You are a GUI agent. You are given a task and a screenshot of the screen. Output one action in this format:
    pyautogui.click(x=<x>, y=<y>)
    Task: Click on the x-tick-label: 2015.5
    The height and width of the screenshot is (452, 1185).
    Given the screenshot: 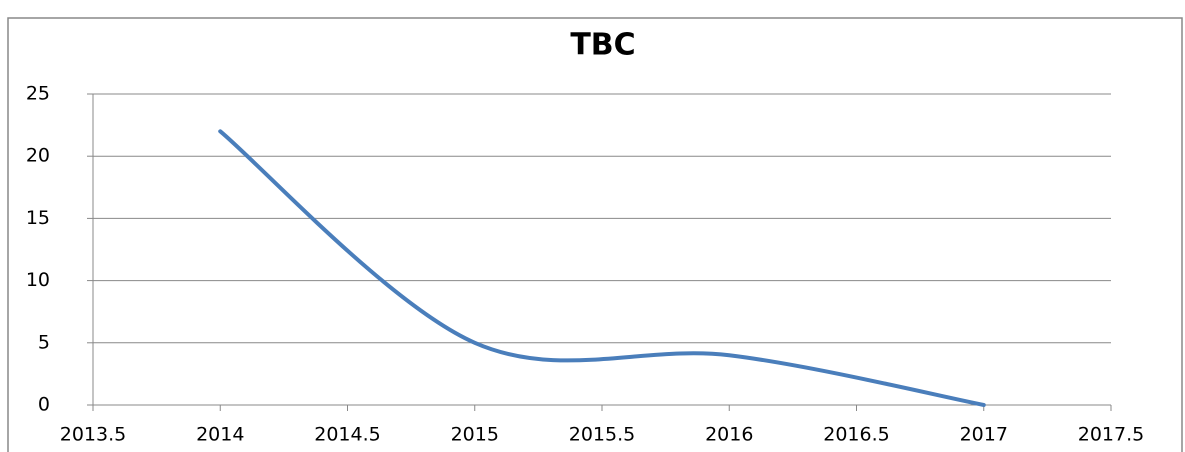 What is the action you would take?
    pyautogui.click(x=602, y=435)
    